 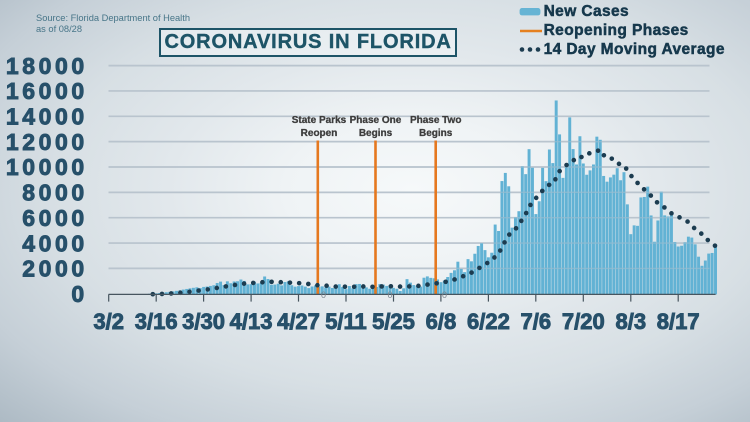 What do you see at coordinates (156, 321) in the screenshot?
I see `svg-text: 3/16` at bounding box center [156, 321].